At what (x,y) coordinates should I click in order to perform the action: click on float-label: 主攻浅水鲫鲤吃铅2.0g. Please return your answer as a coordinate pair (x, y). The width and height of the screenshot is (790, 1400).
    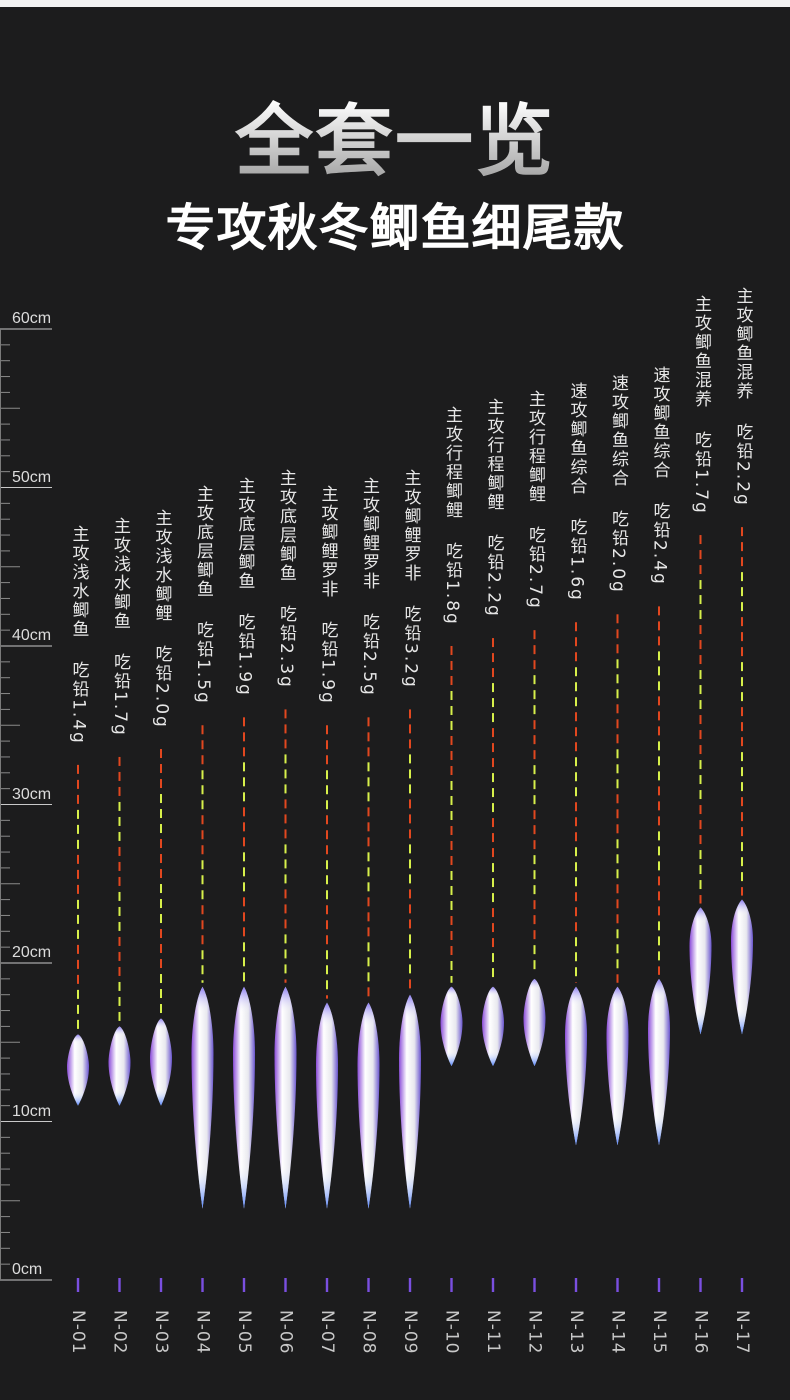
    Looking at the image, I should click on (161, 619).